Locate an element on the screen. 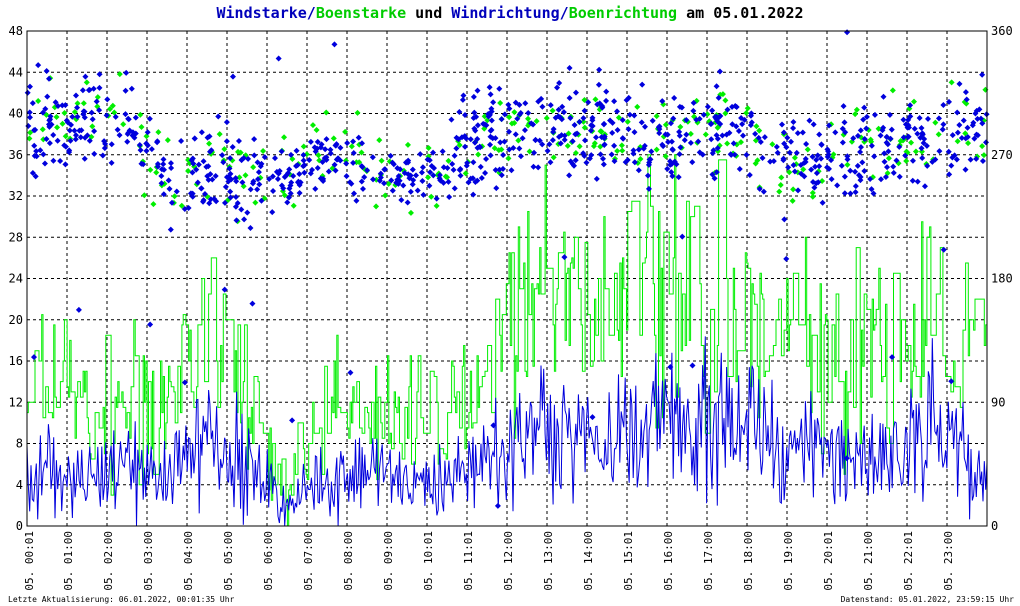 This screenshot has width=1020, height=606. y-left-tick-label: 32 is located at coordinates (16, 196).